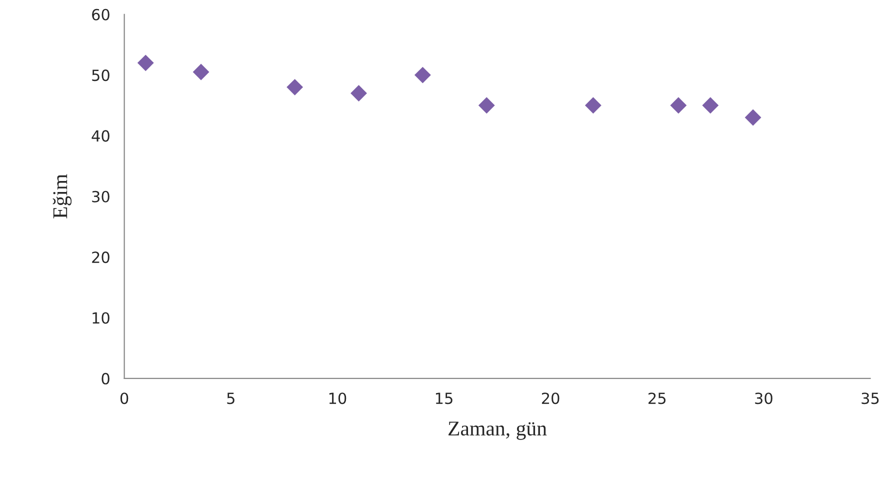 The height and width of the screenshot is (479, 888). I want to click on y-tick-label: 30, so click(101, 196).